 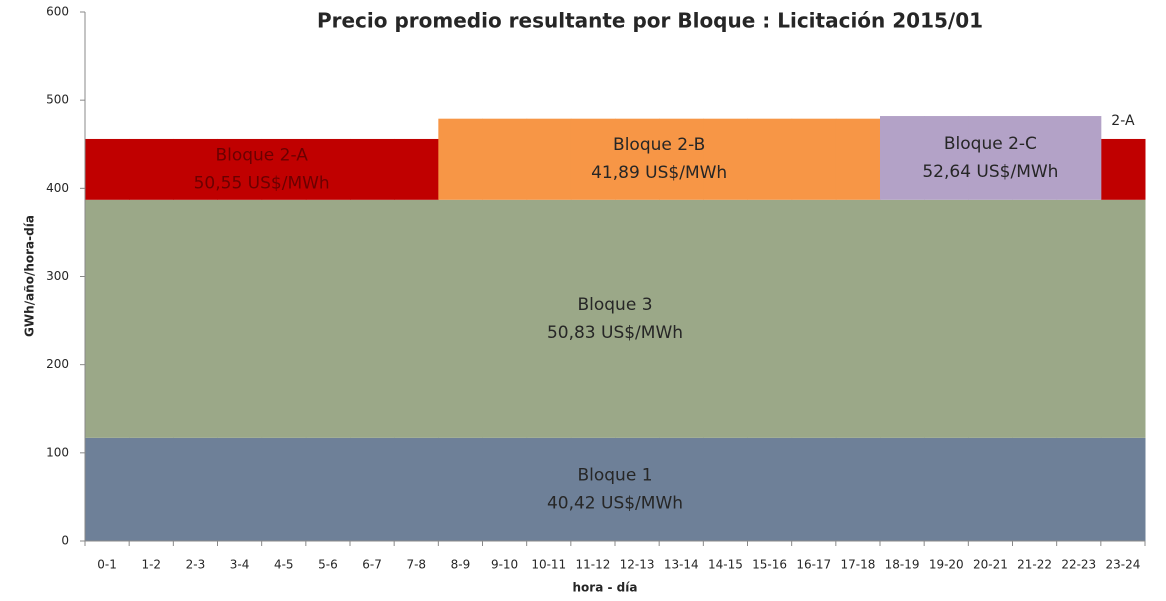 What do you see at coordinates (107, 565) in the screenshot?
I see `x-tick-label: 0-1` at bounding box center [107, 565].